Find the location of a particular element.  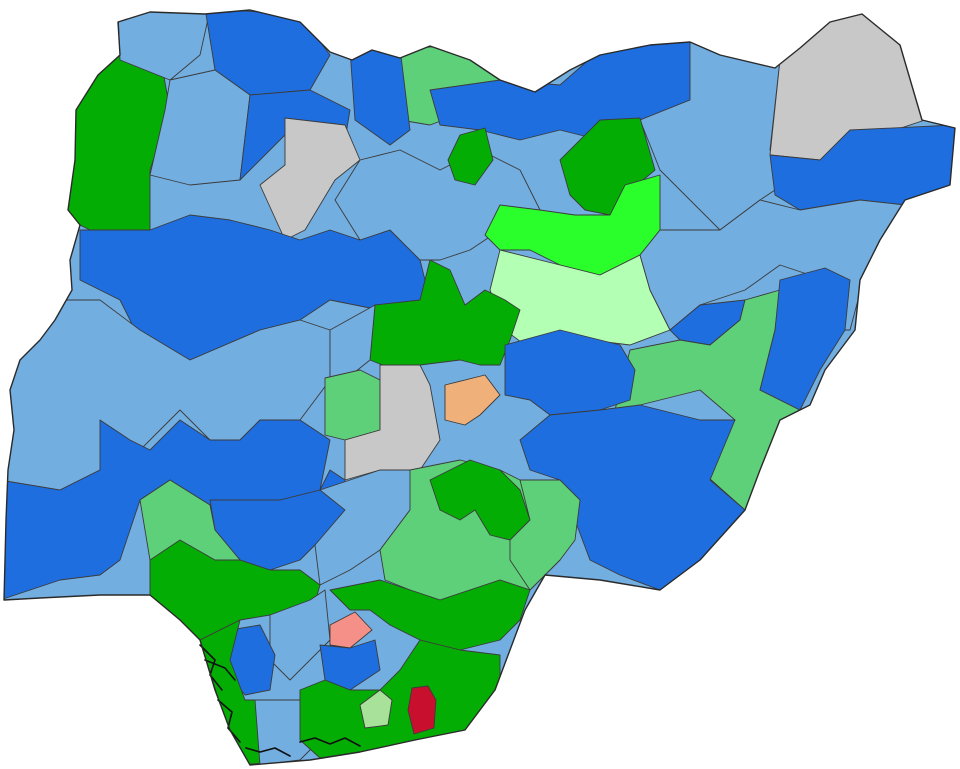

s-red is located at coordinates (422, 710).